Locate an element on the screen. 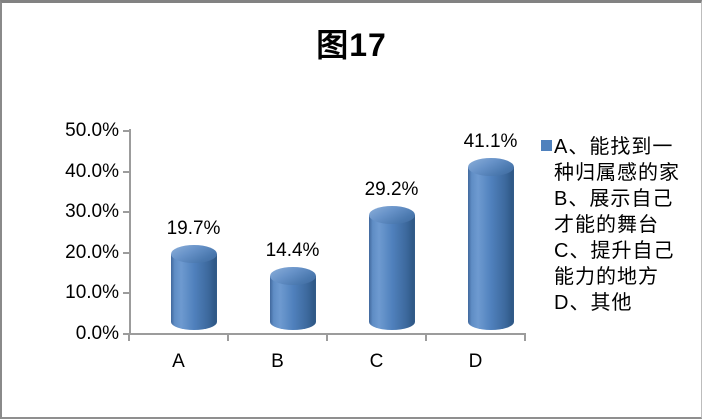  bar-data-label: 41.1% is located at coordinates (490, 142).